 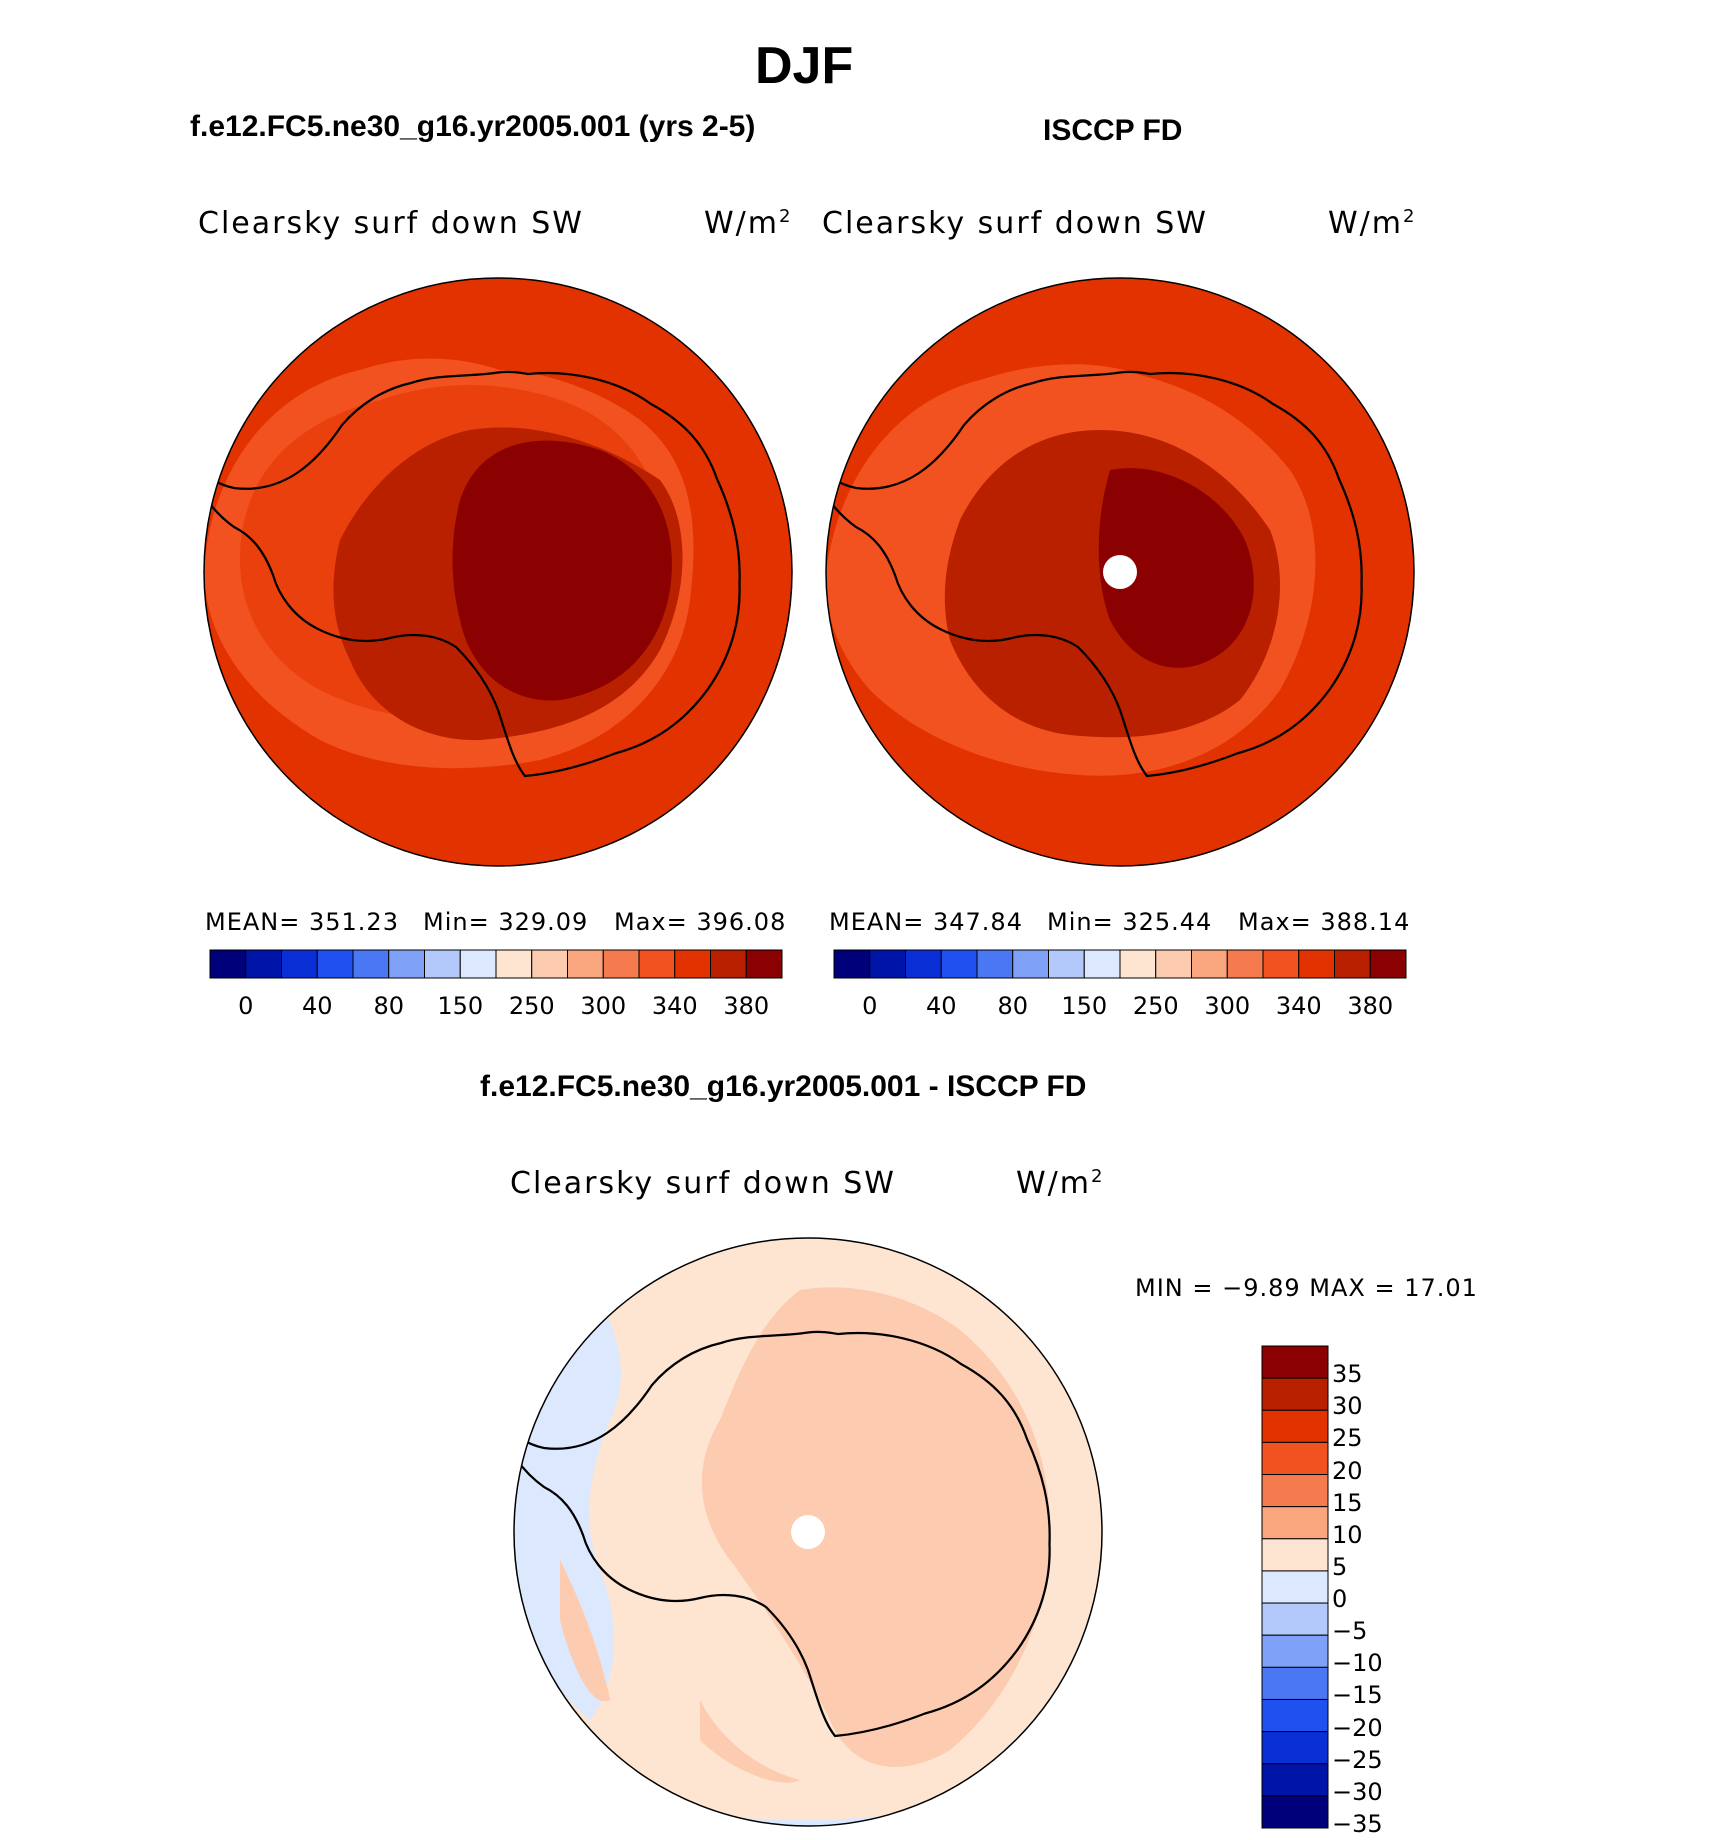 I want to click on model-title: f.e12.FC5.ne30_g16.yr2005.001 (yrs 2-5), so click(x=473, y=126).